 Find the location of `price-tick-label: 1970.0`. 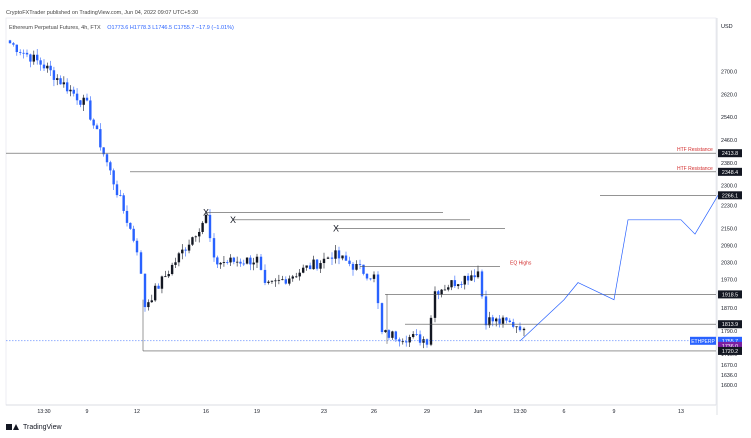

price-tick-label: 1970.0 is located at coordinates (729, 281).